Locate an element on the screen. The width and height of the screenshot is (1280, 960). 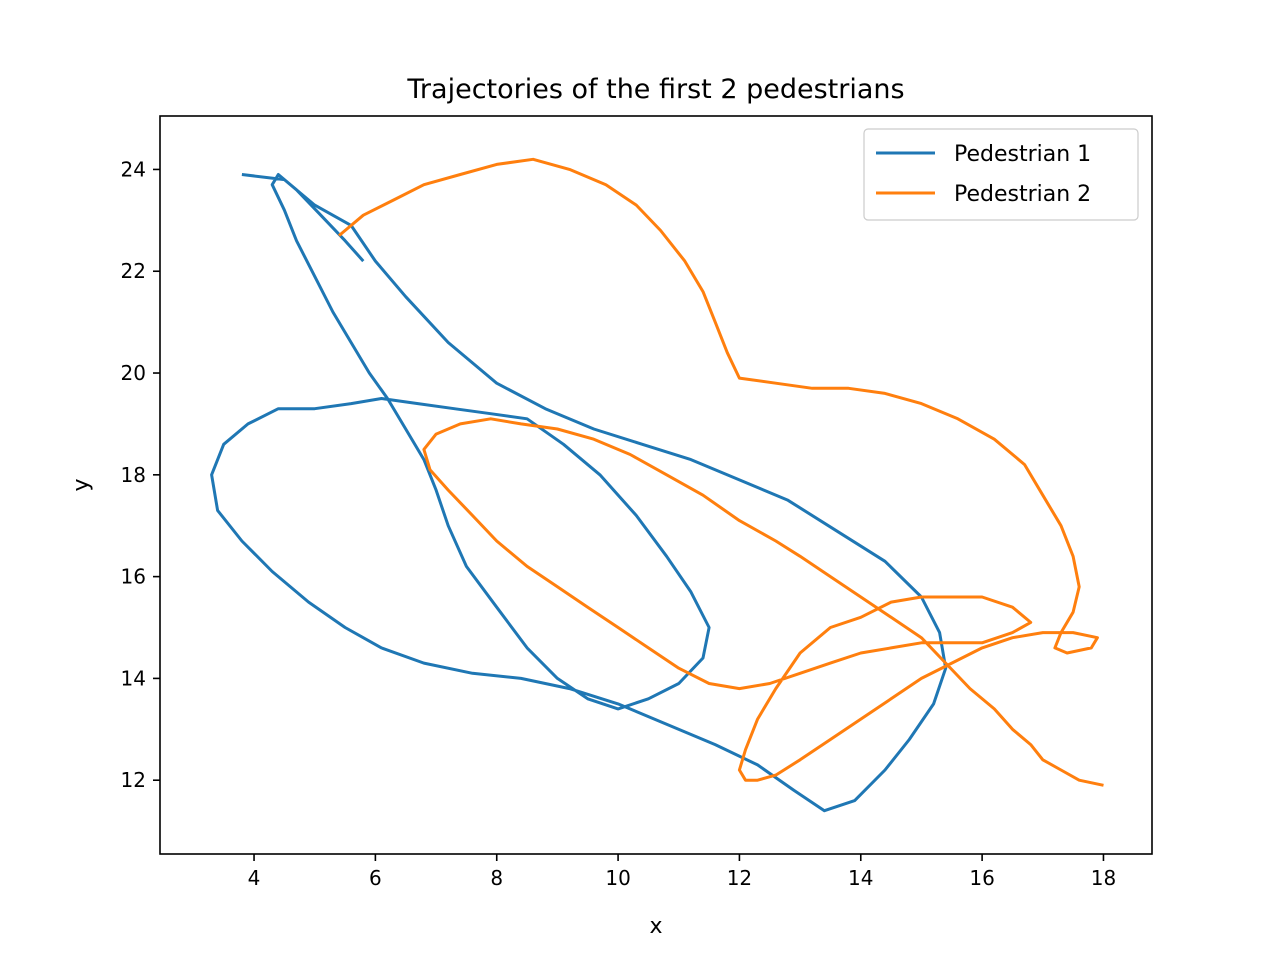
legend-label-pedestrian-1: Pedestrian 1 is located at coordinates (1022, 154).